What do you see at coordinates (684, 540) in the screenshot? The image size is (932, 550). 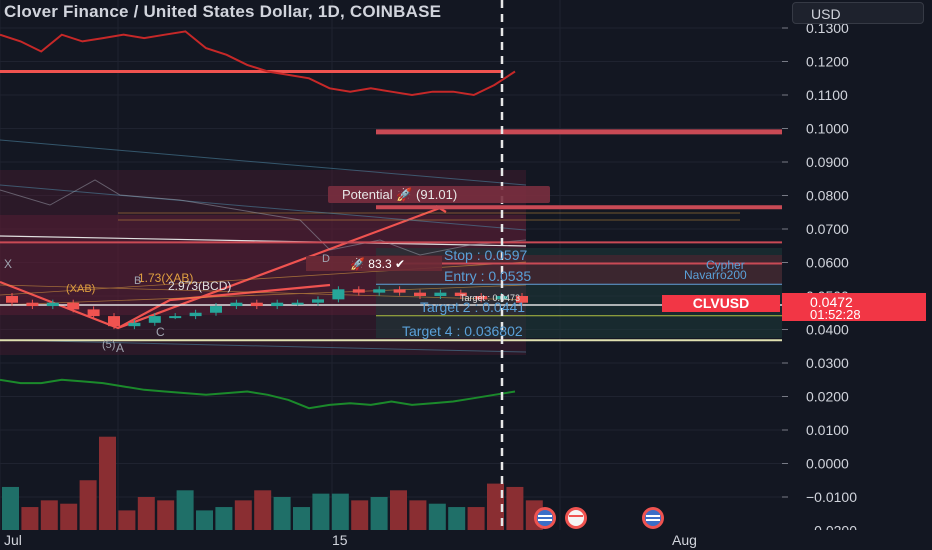 I see `x-tick-label: Aug` at bounding box center [684, 540].